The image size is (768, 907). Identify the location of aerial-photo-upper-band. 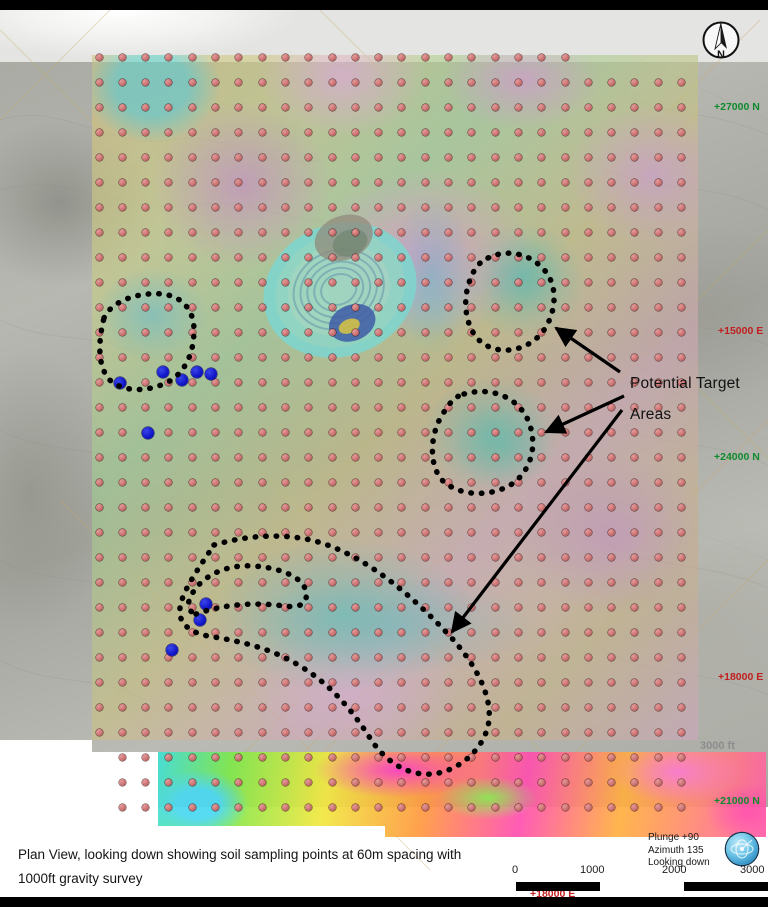
(384, 31).